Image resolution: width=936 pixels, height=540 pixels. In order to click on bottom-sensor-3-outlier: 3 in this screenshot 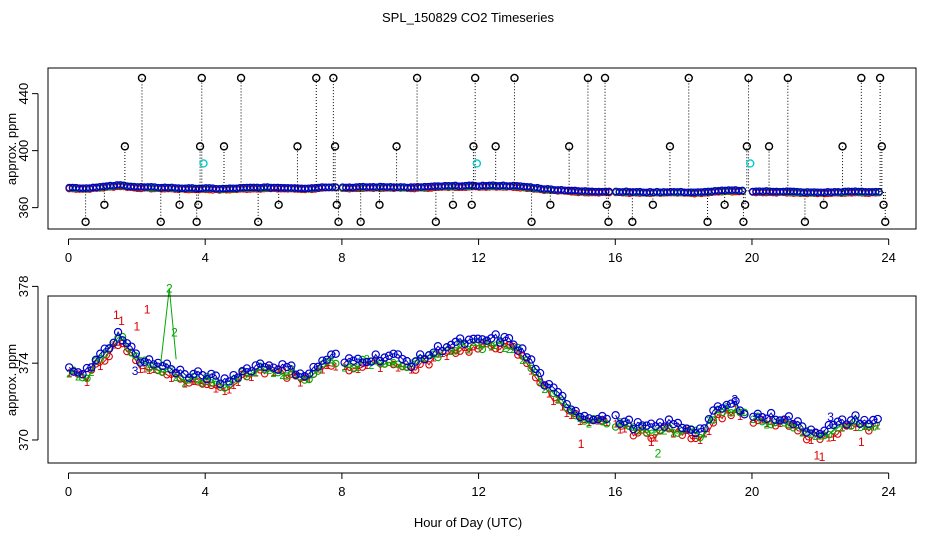, I will do `click(735, 400)`.